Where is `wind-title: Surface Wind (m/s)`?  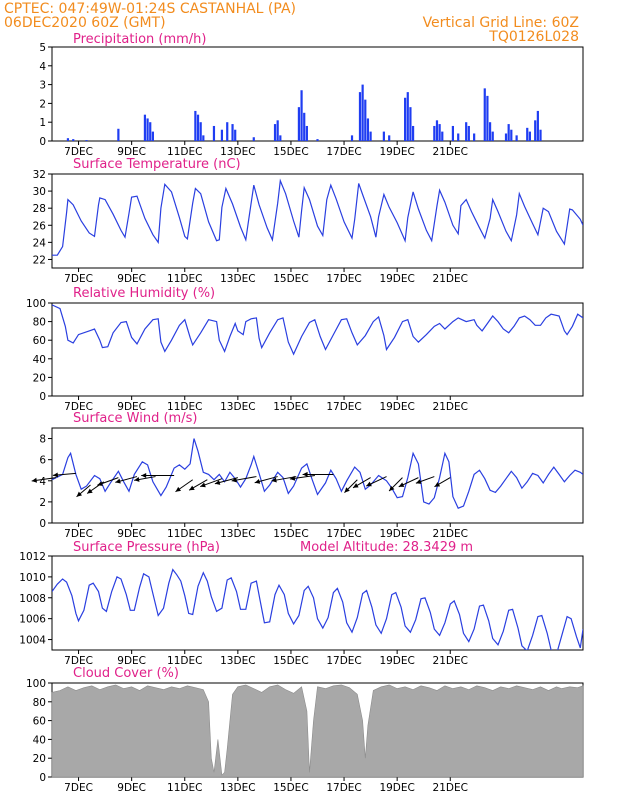 wind-title: Surface Wind (m/s) is located at coordinates (135, 418).